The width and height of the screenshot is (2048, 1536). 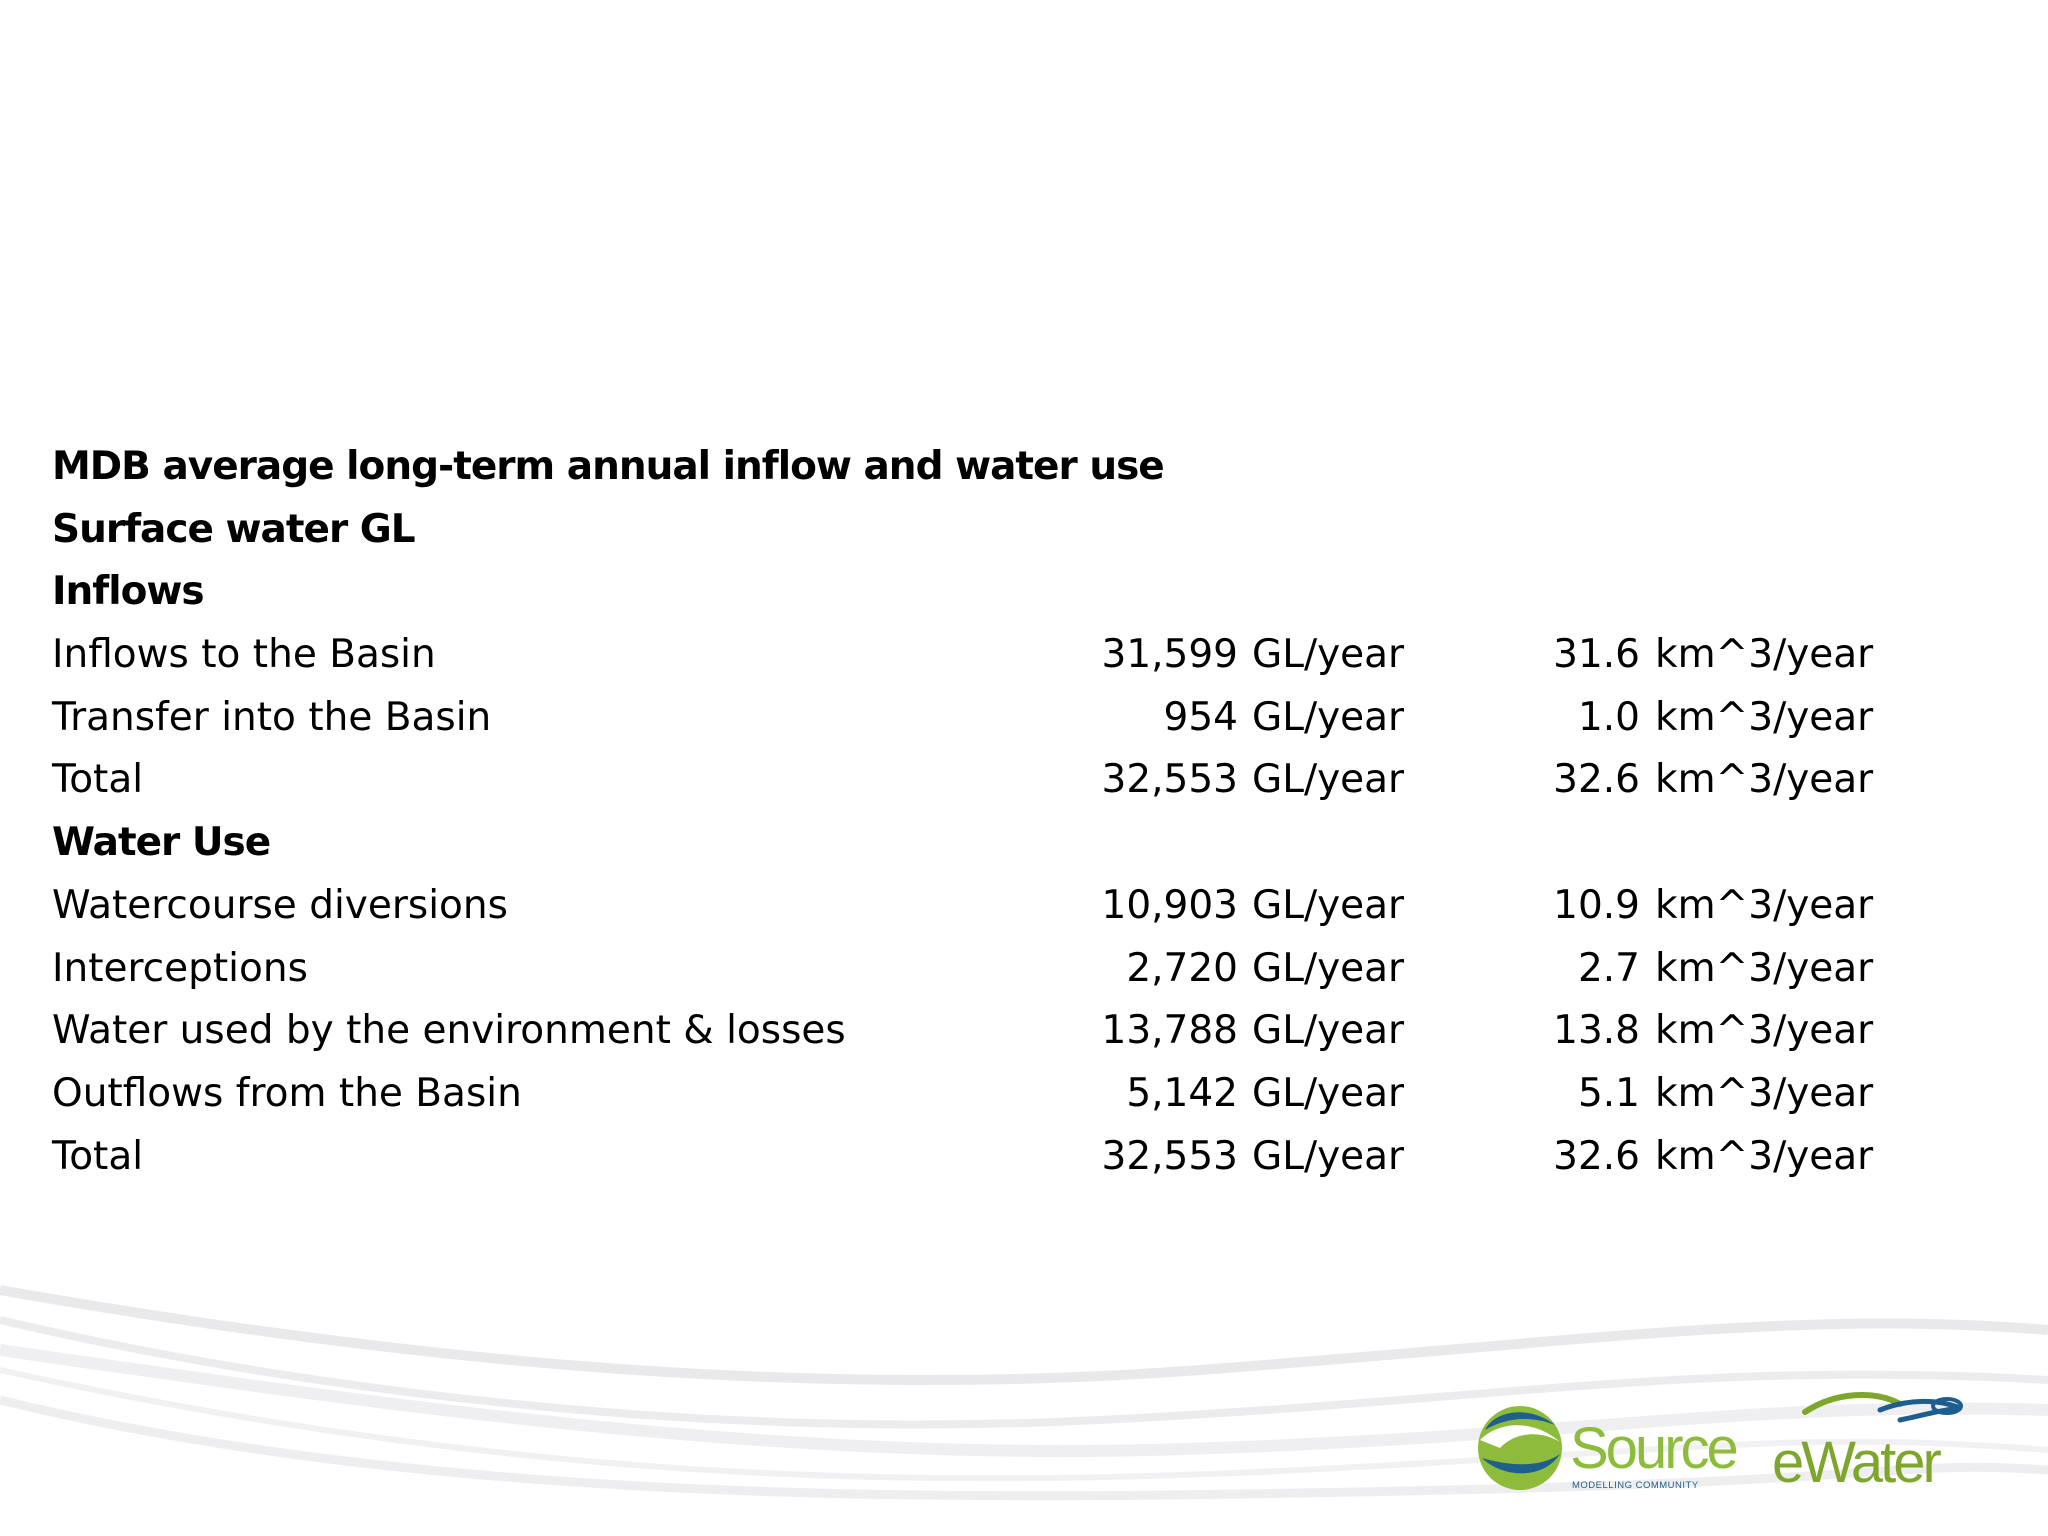 I want to click on row-label: Watercourse diversions, so click(x=280, y=905).